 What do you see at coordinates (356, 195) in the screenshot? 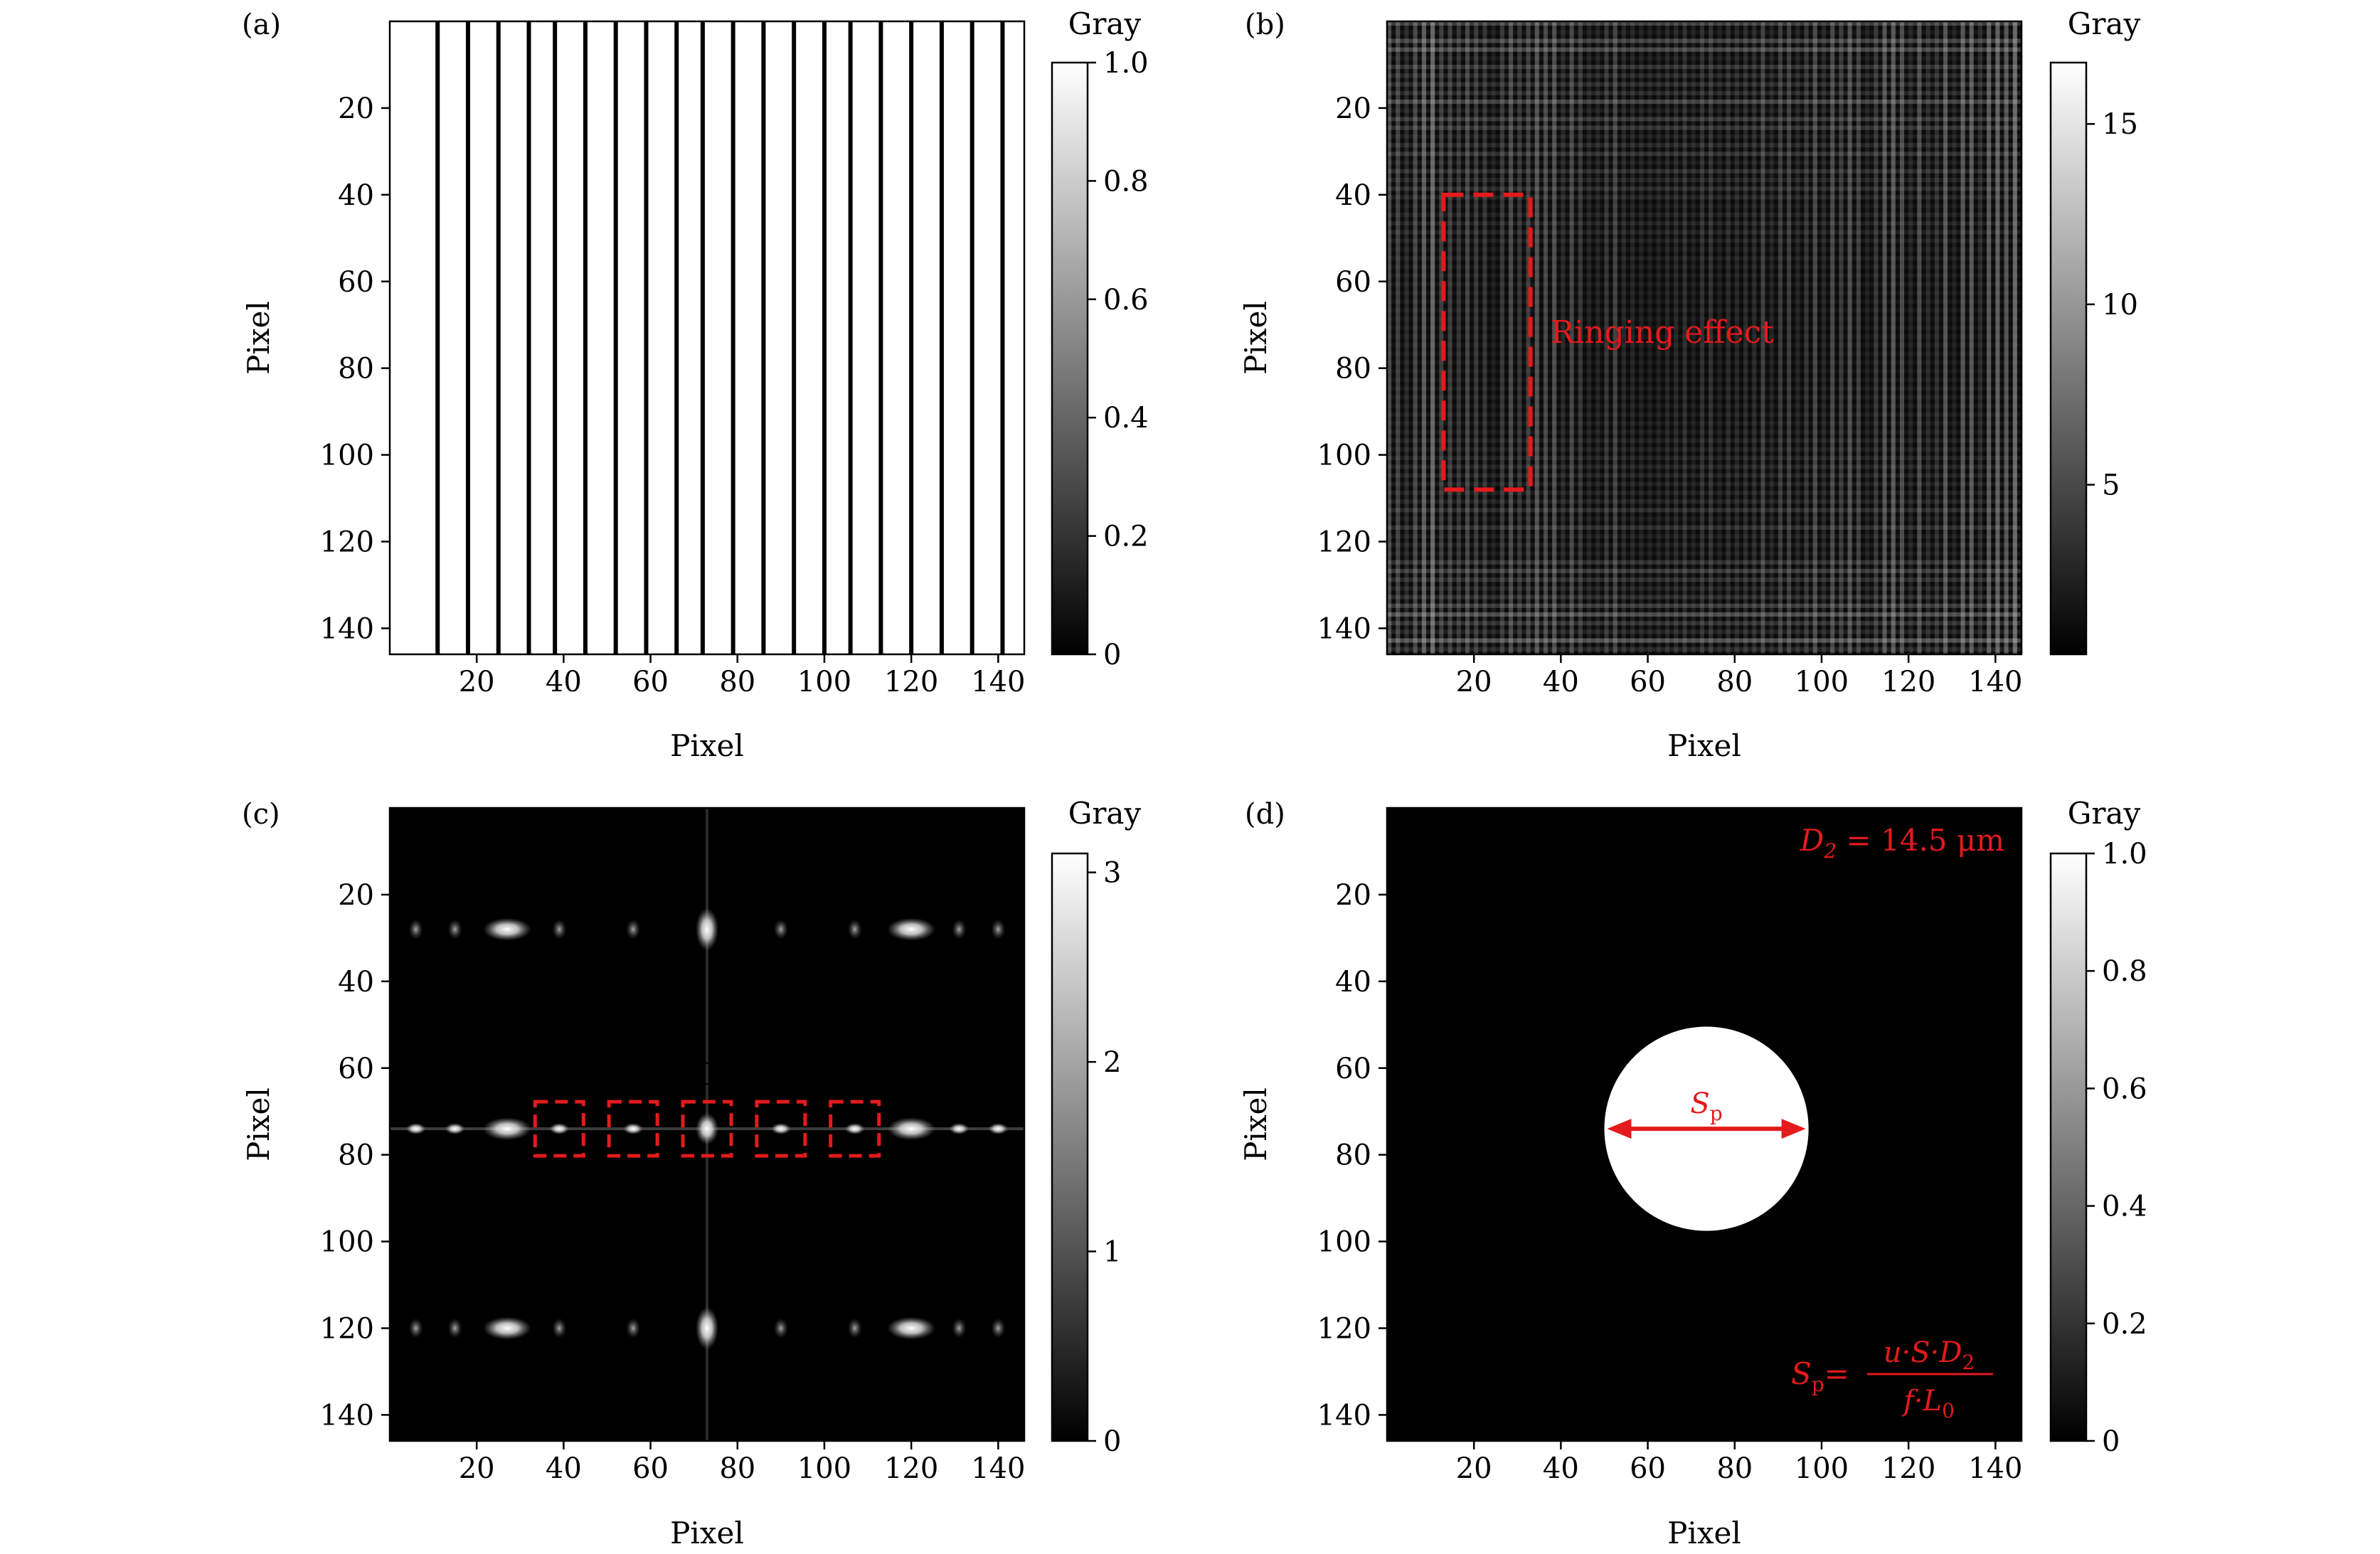
I see `y-tick-label: 40` at bounding box center [356, 195].